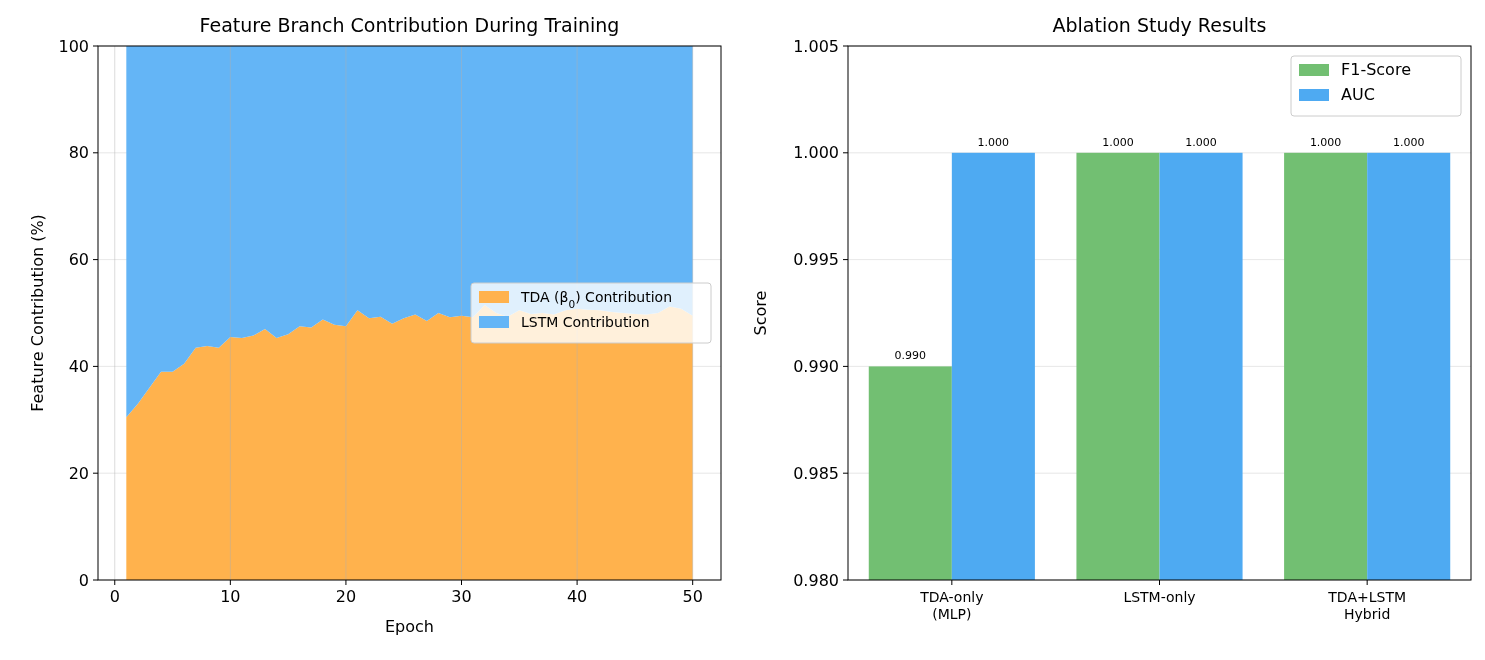 The width and height of the screenshot is (1485, 660). Describe the element at coordinates (1159, 597) in the screenshot. I see `x-tick-label: LSTM-only` at that location.